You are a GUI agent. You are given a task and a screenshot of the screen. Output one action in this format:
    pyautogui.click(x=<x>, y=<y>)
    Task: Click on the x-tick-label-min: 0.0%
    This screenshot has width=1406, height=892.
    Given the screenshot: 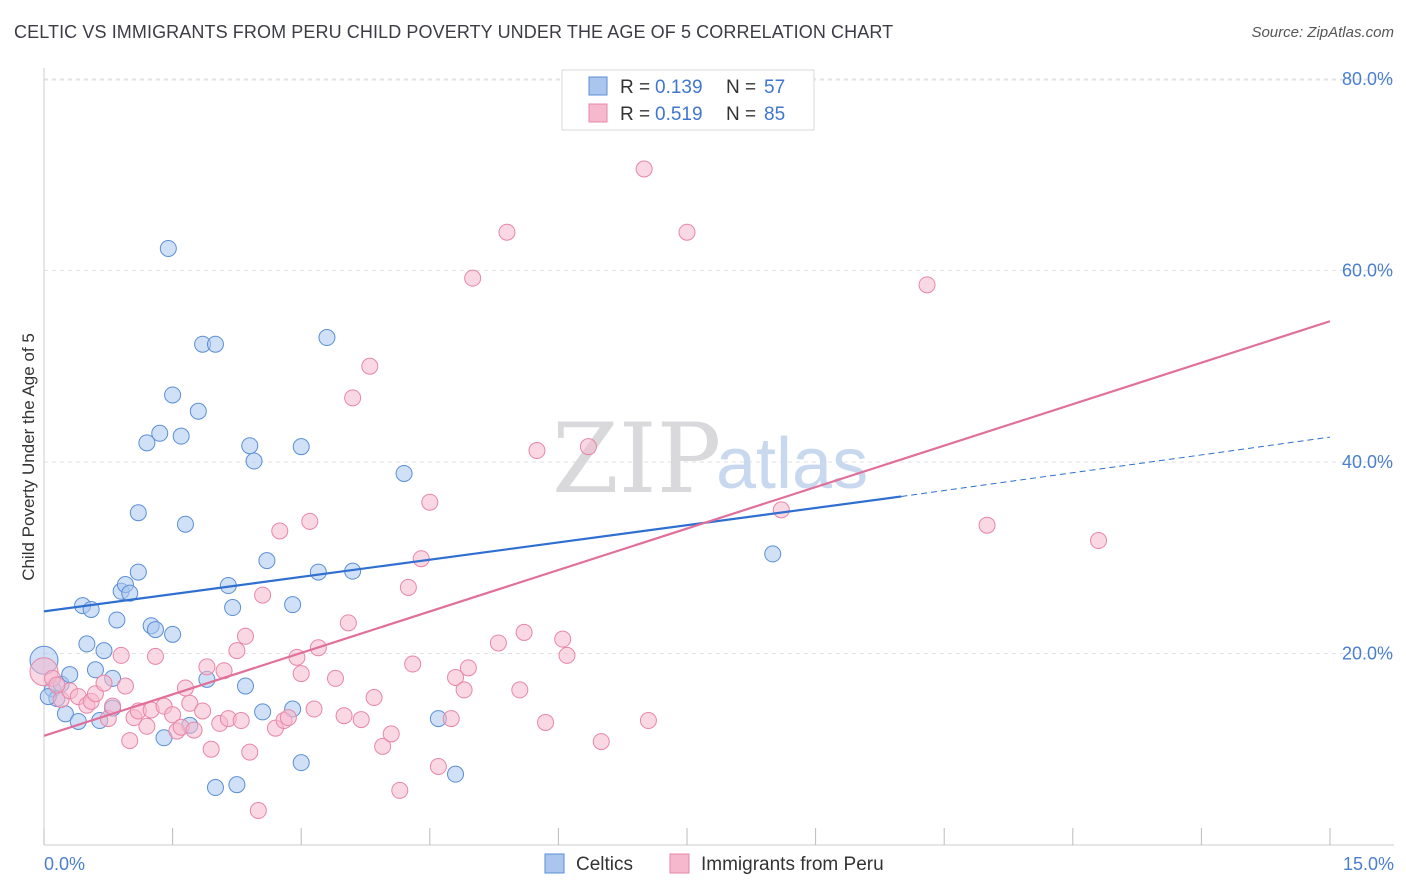 What is the action you would take?
    pyautogui.click(x=64, y=864)
    